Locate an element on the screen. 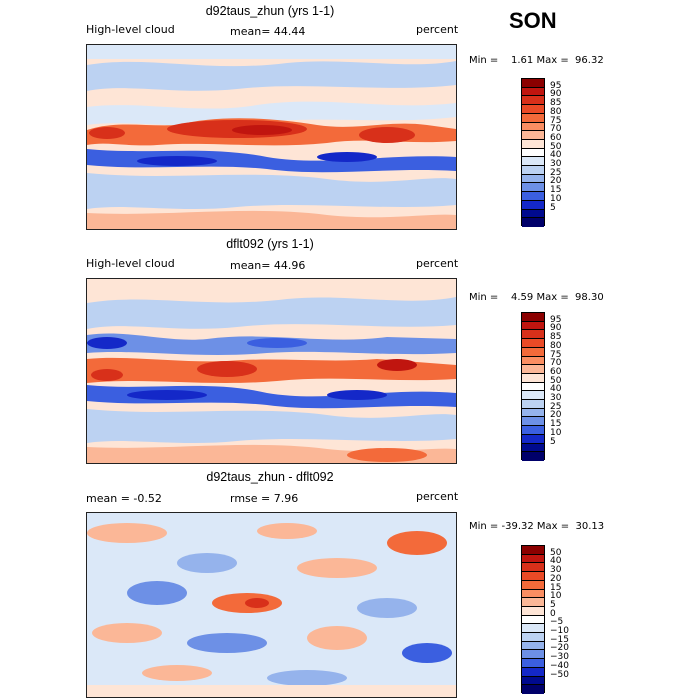  panel-3-colorbar is located at coordinates (533, 619).